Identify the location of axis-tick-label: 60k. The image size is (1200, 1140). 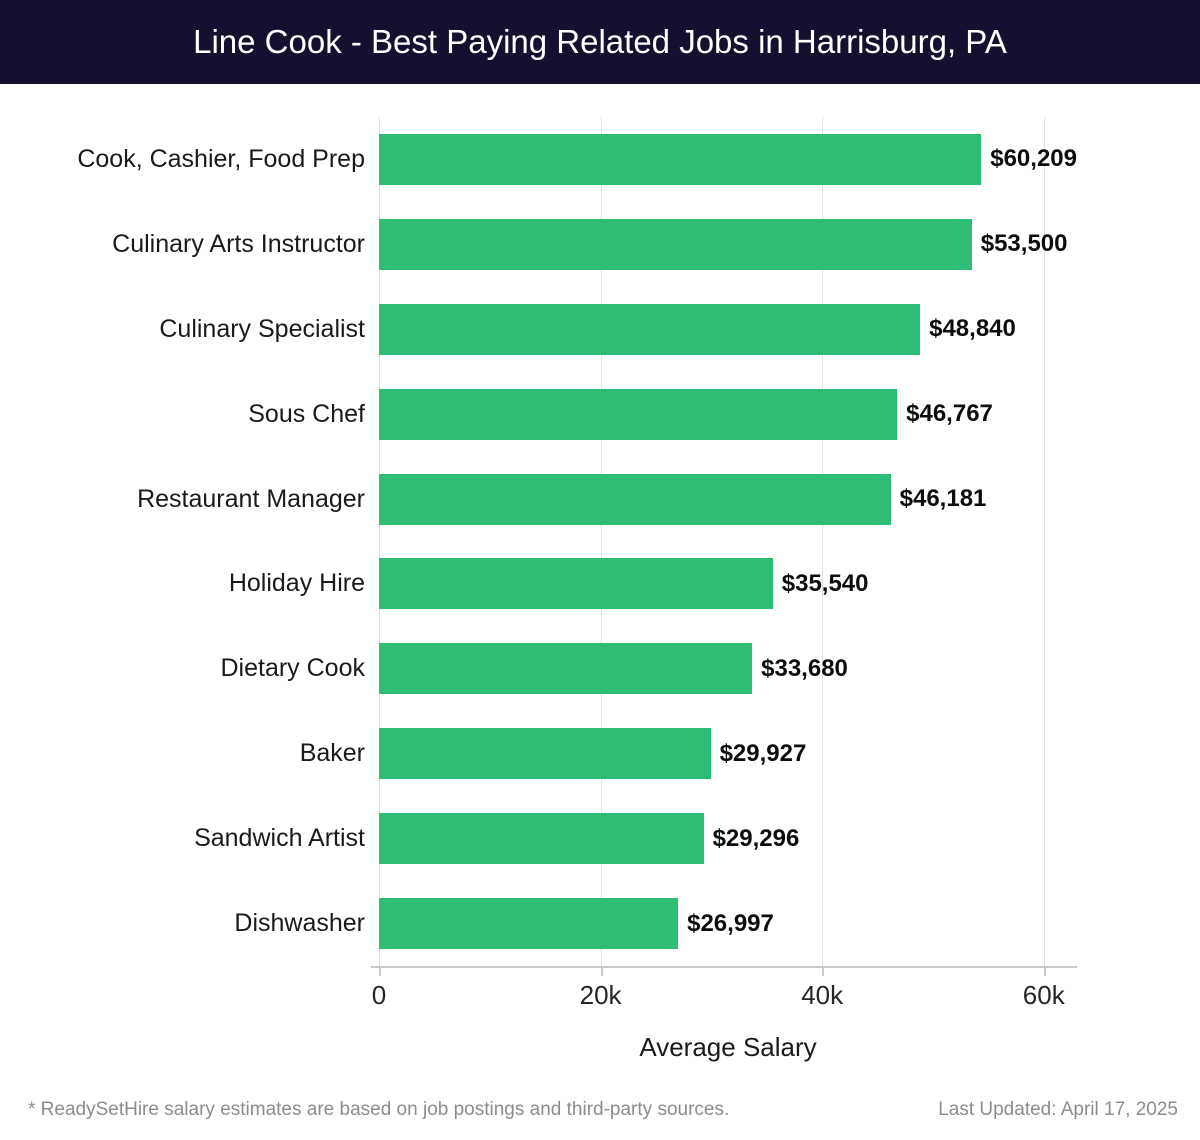
(1043, 995).